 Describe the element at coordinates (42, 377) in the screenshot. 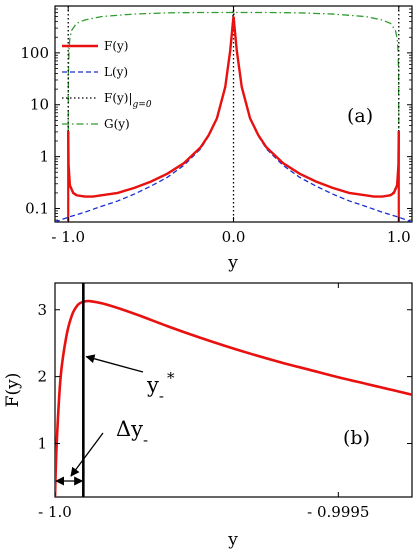

I see `y-tick-label: 2` at that location.